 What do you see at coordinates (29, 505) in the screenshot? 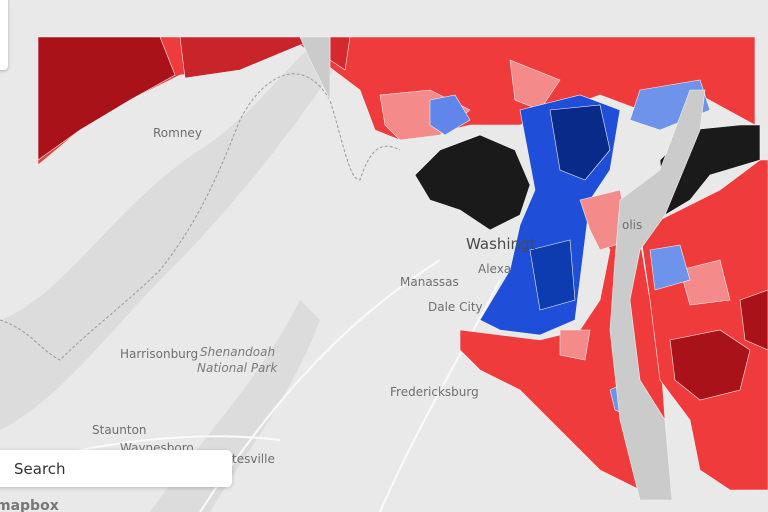
I see `attribution-logo: mapbox` at bounding box center [29, 505].